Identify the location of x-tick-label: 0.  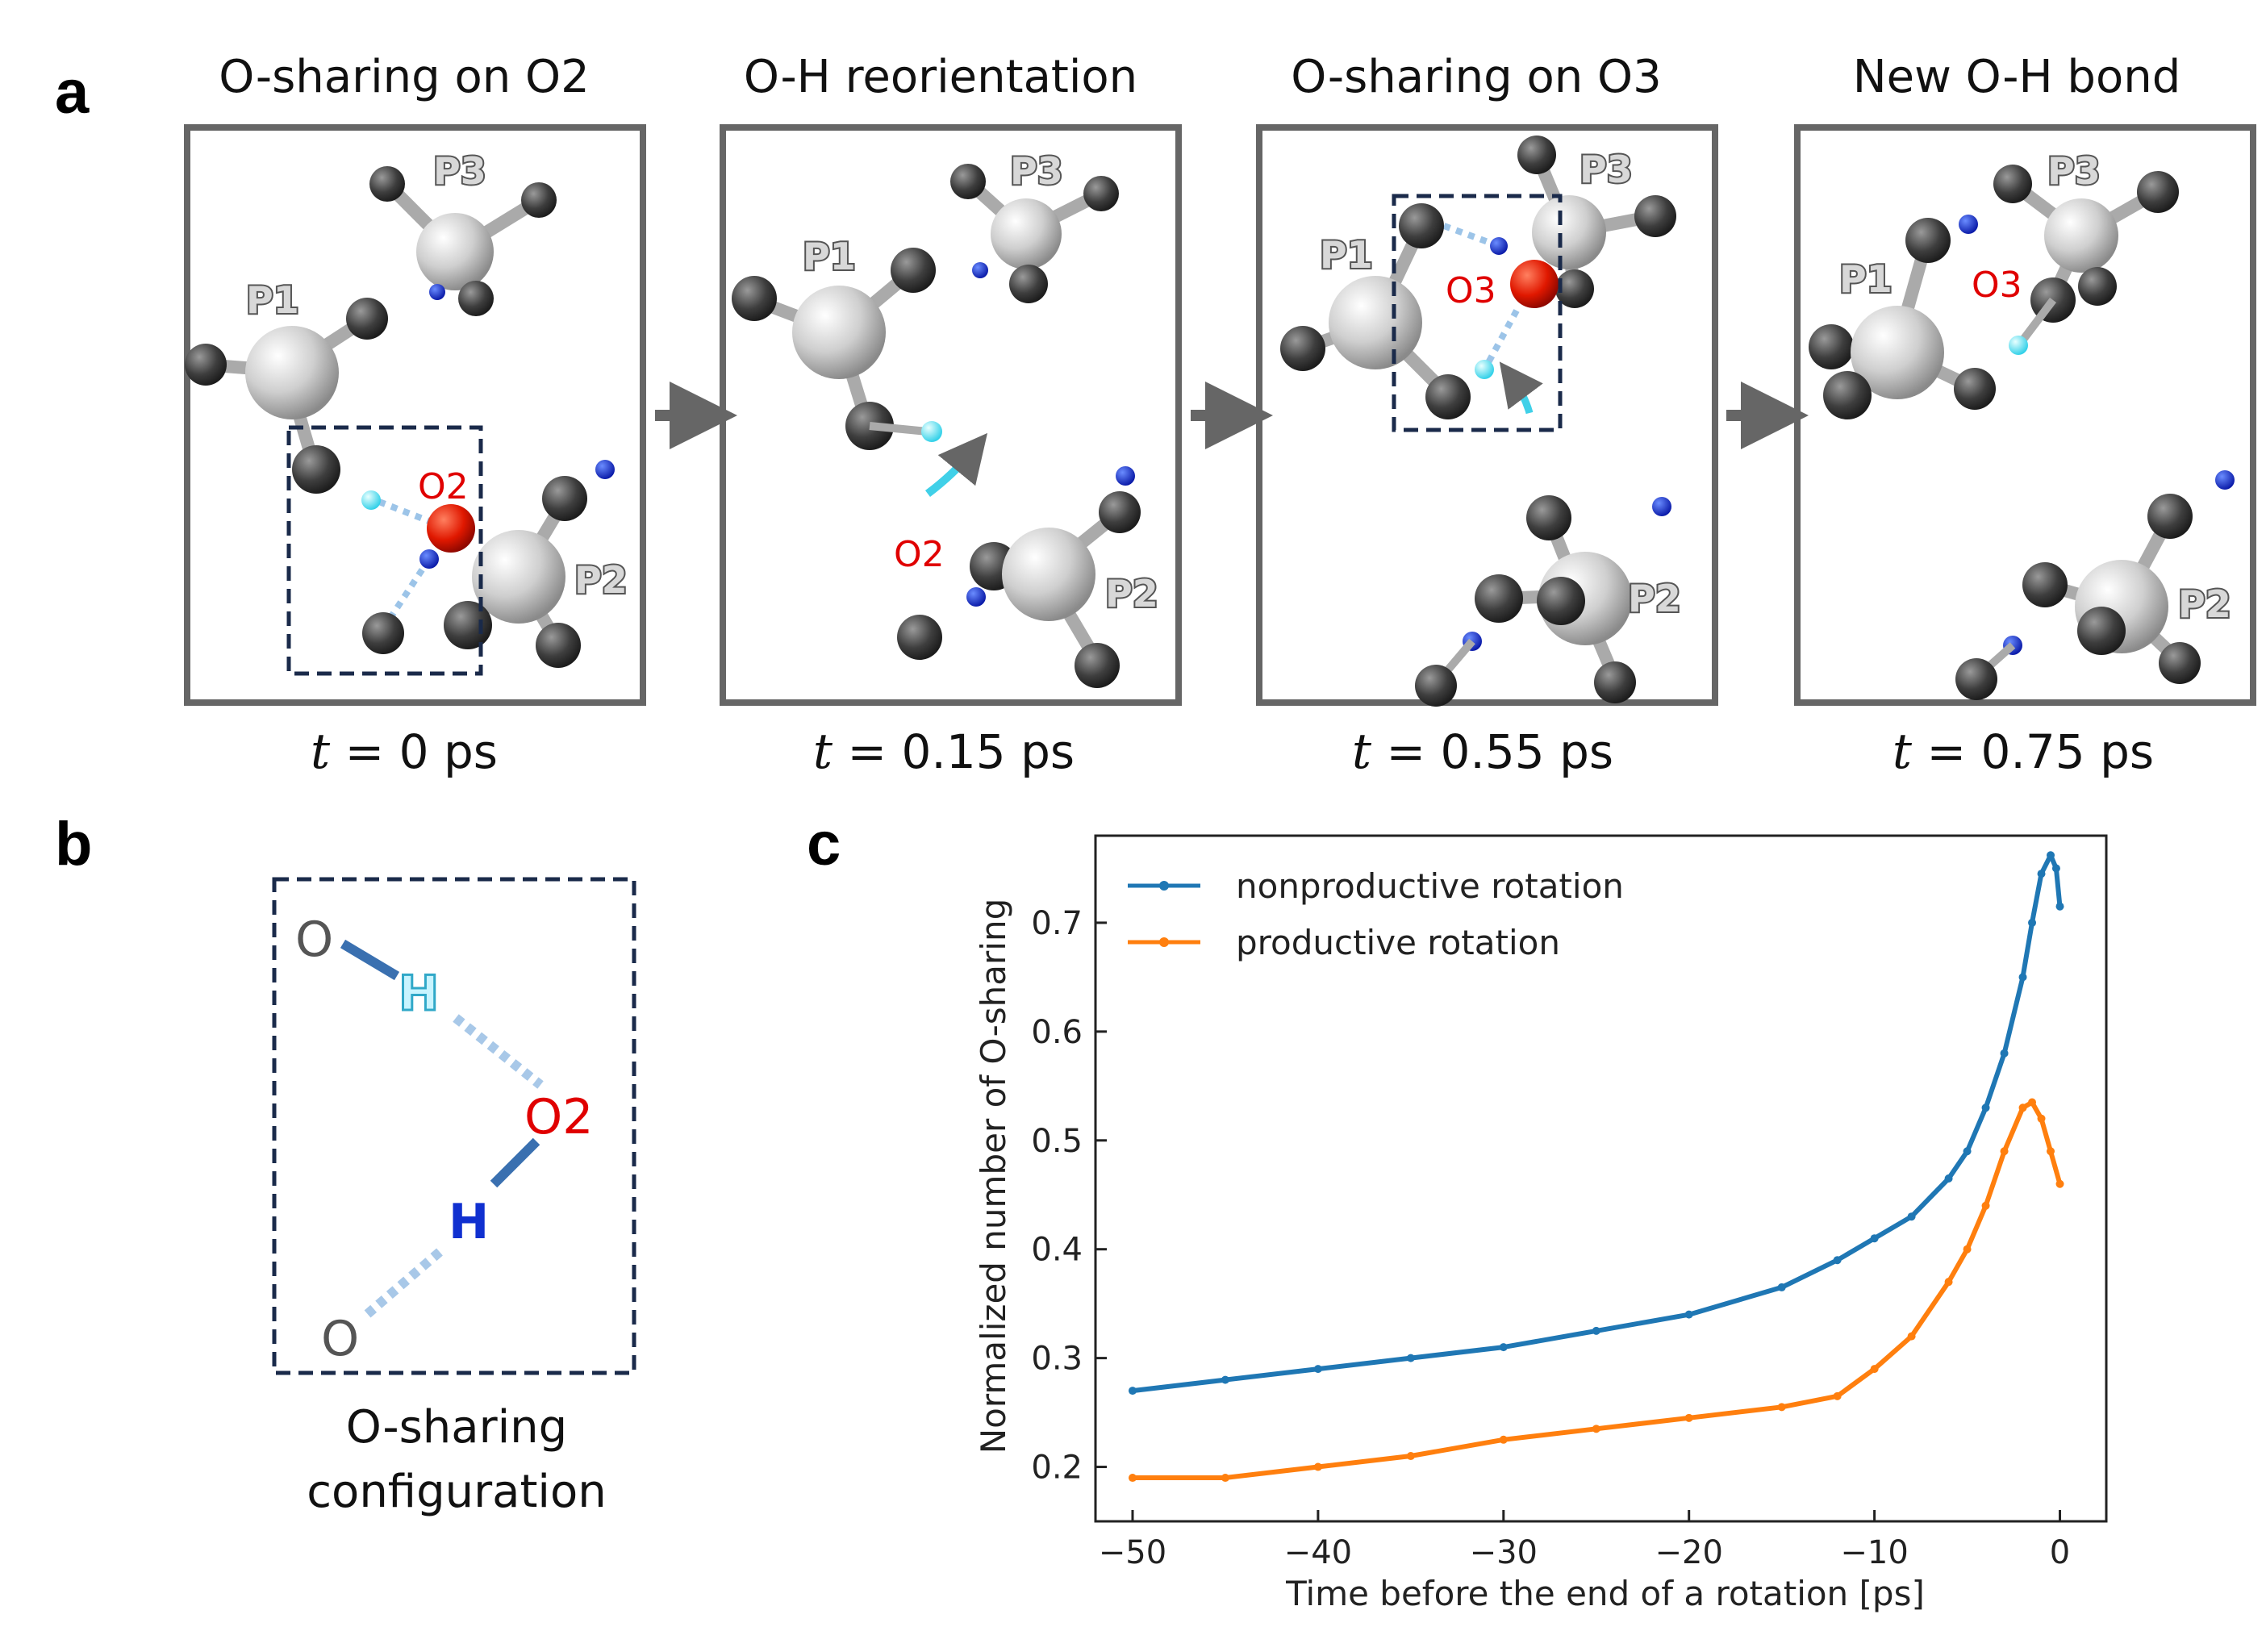
(2060, 1552).